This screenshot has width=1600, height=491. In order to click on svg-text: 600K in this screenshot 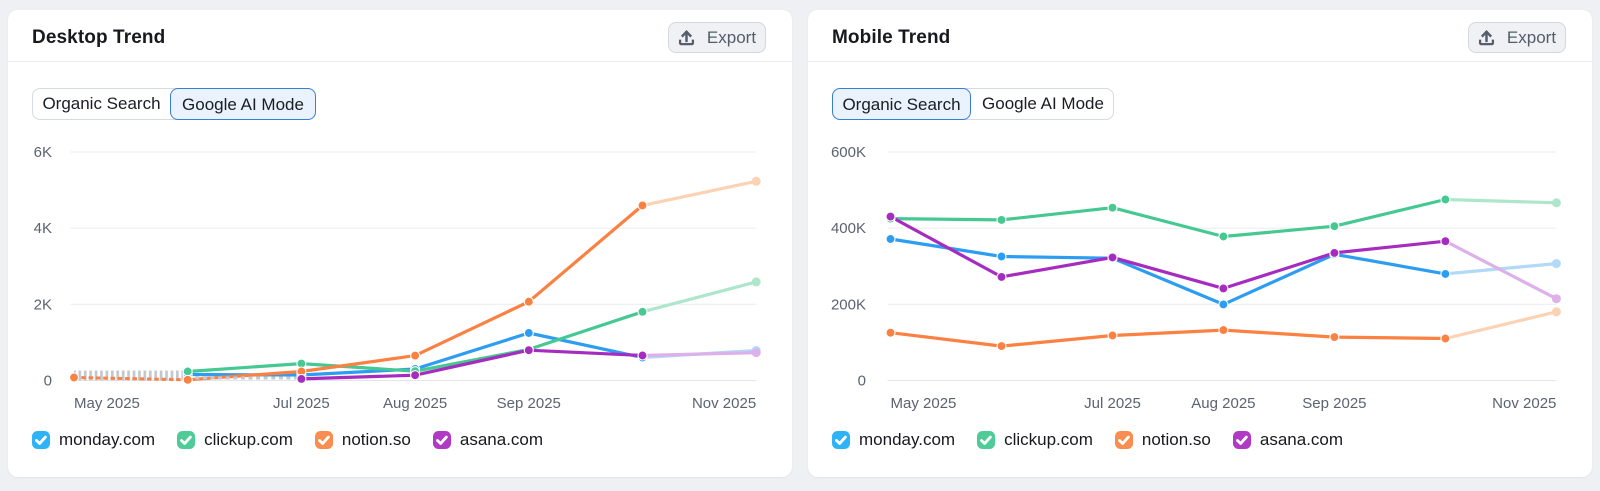, I will do `click(848, 152)`.